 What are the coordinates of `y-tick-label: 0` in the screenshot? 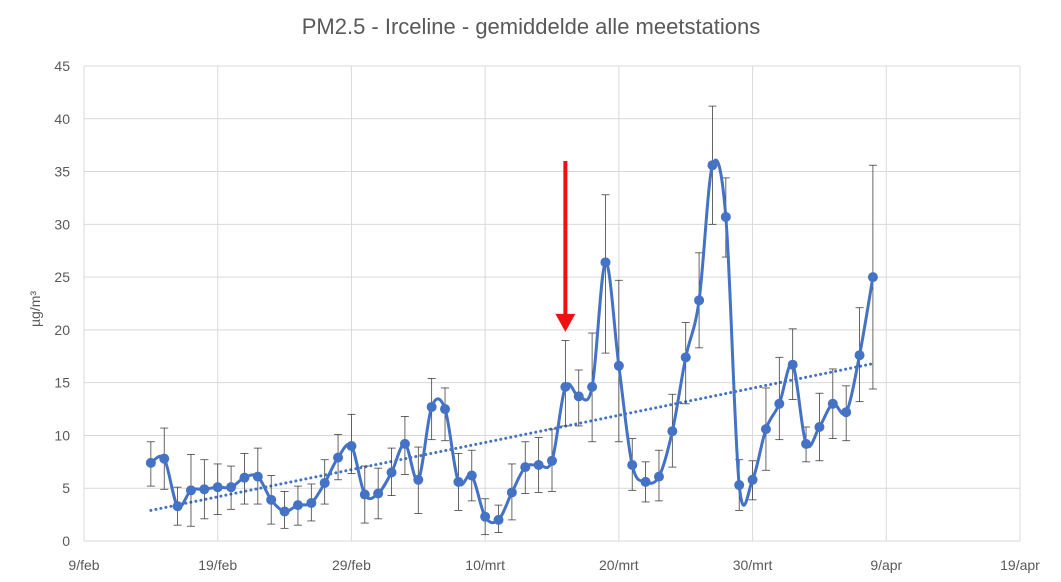 It's located at (66, 541).